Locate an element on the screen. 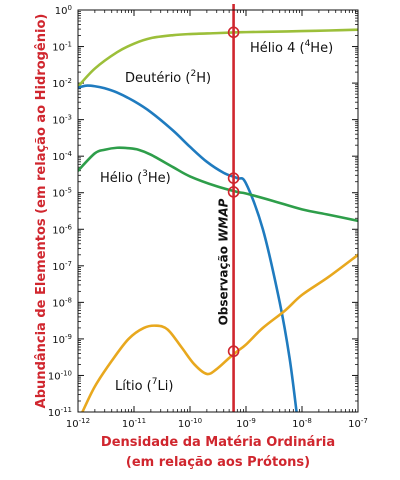 The image size is (400, 480). y-tick-label: 10⁻² is located at coordinates (62, 83).